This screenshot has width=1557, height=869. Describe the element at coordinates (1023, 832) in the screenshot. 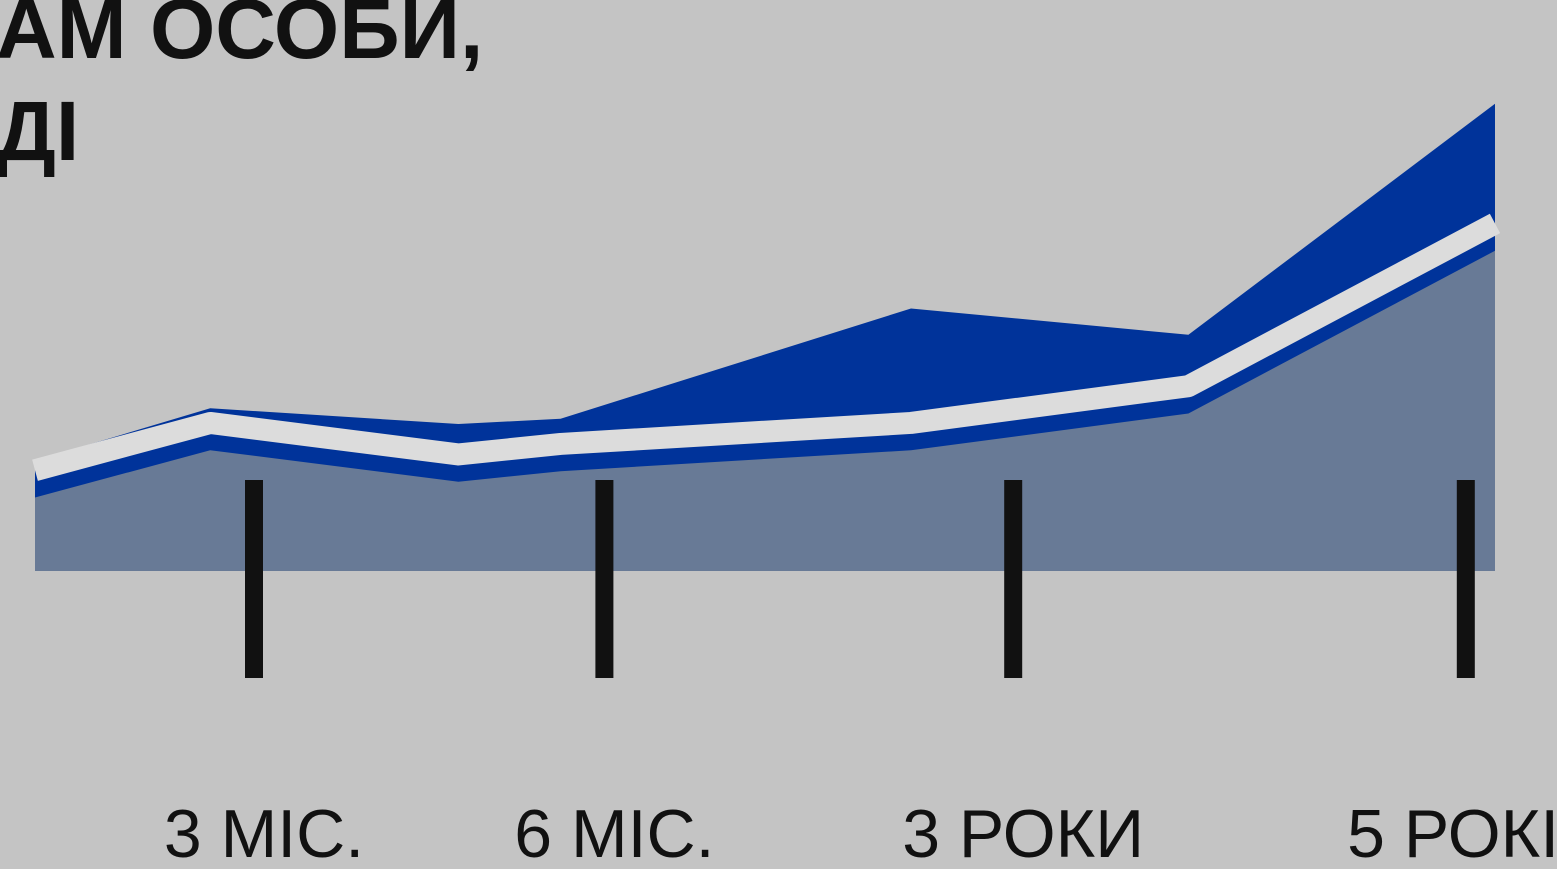

I see `tick-label: 3 РОКИ` at that location.